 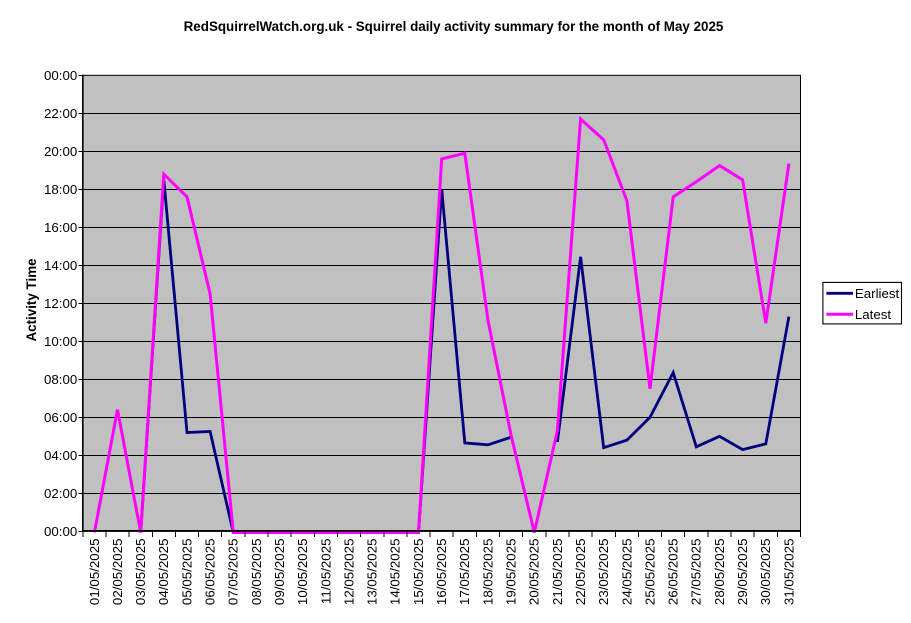 What do you see at coordinates (626, 572) in the screenshot?
I see `svg-text: 24/05/2025` at bounding box center [626, 572].